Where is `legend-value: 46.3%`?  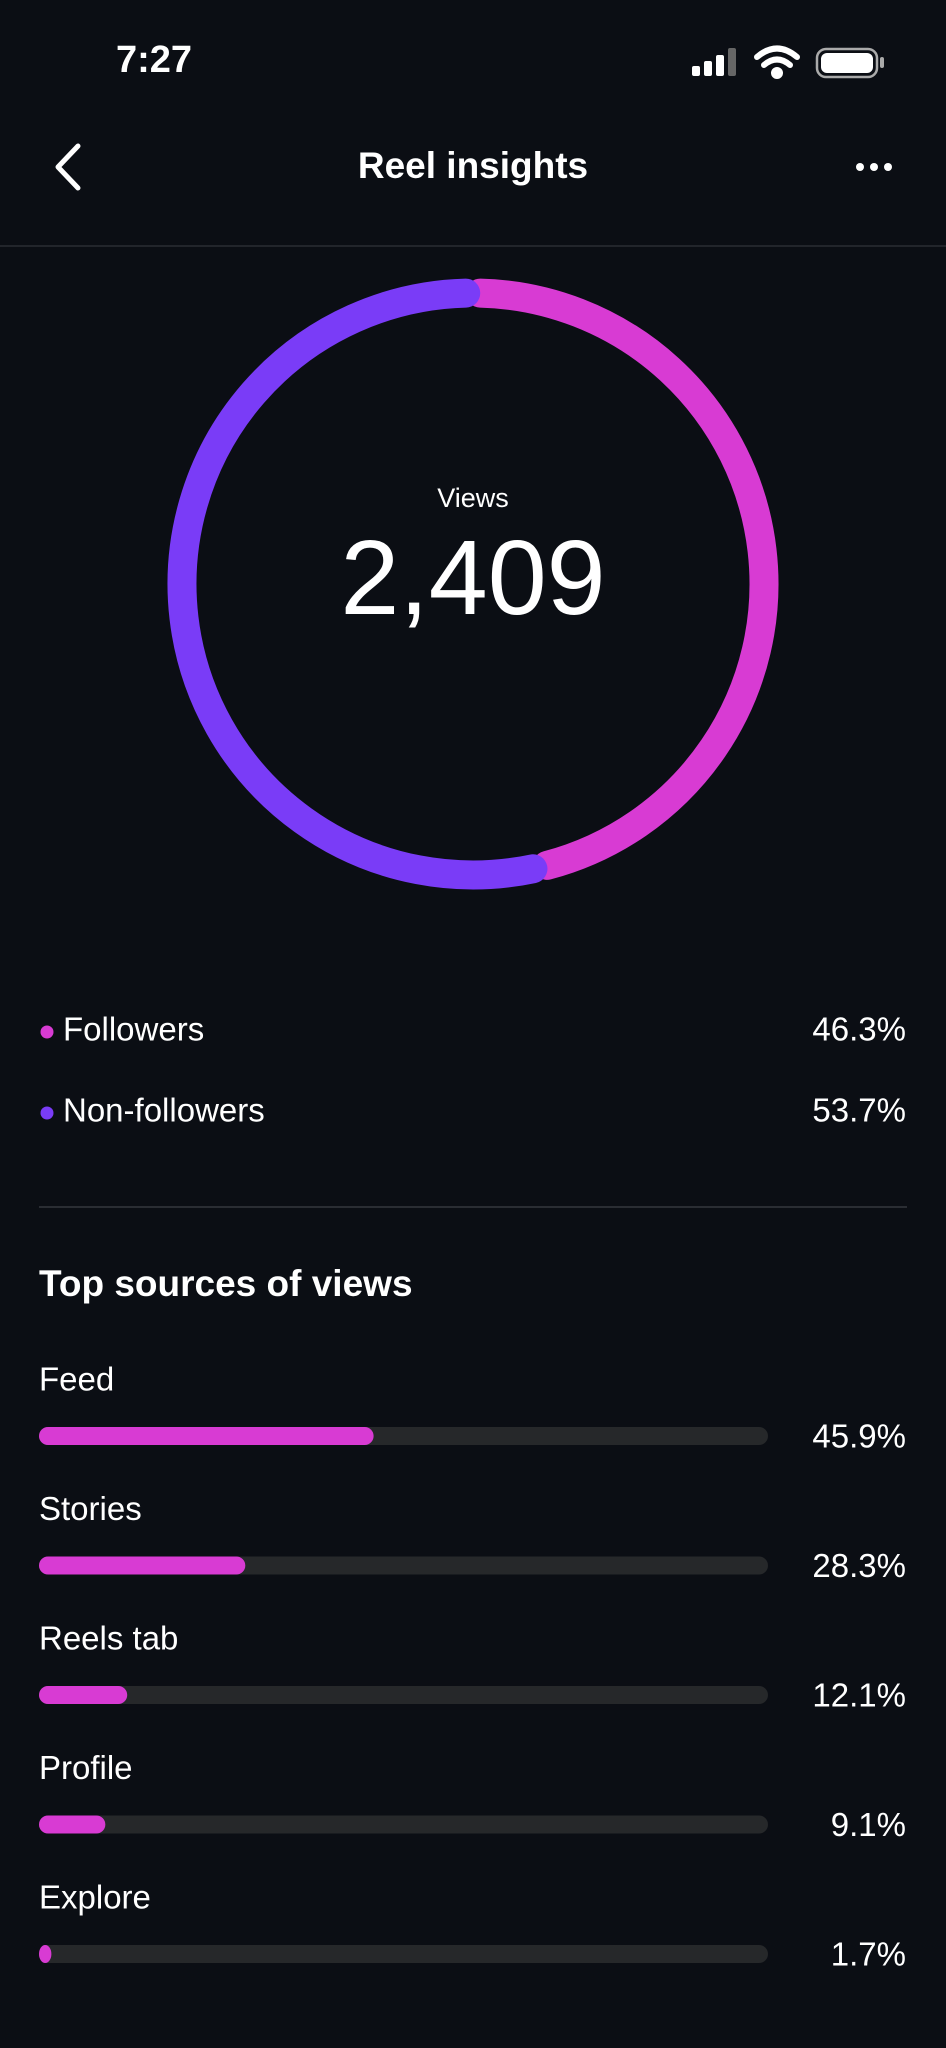 legend-value: 46.3% is located at coordinates (859, 1029).